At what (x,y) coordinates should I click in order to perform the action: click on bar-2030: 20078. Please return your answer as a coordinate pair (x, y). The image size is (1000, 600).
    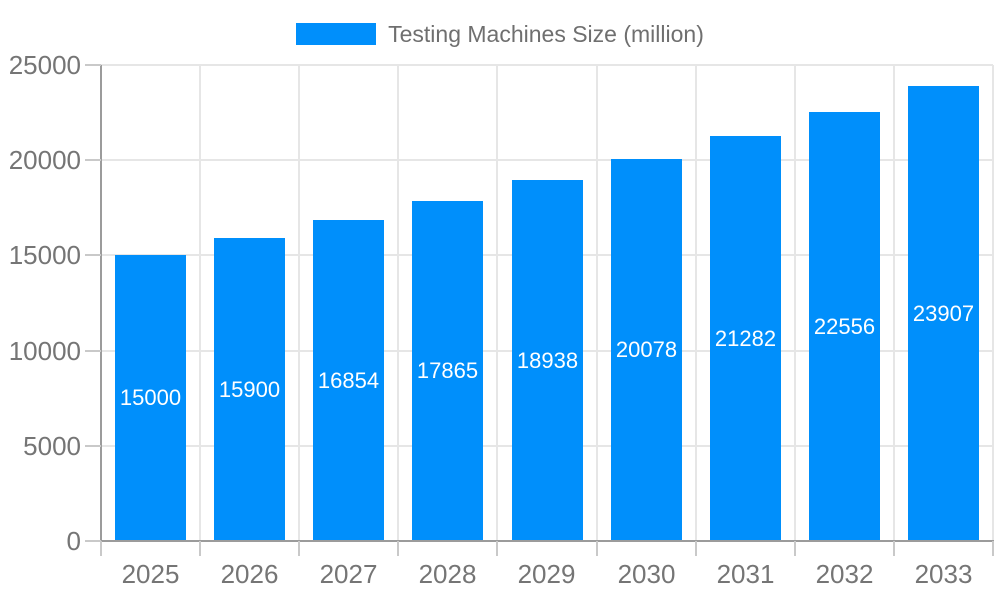
    Looking at the image, I should click on (646, 350).